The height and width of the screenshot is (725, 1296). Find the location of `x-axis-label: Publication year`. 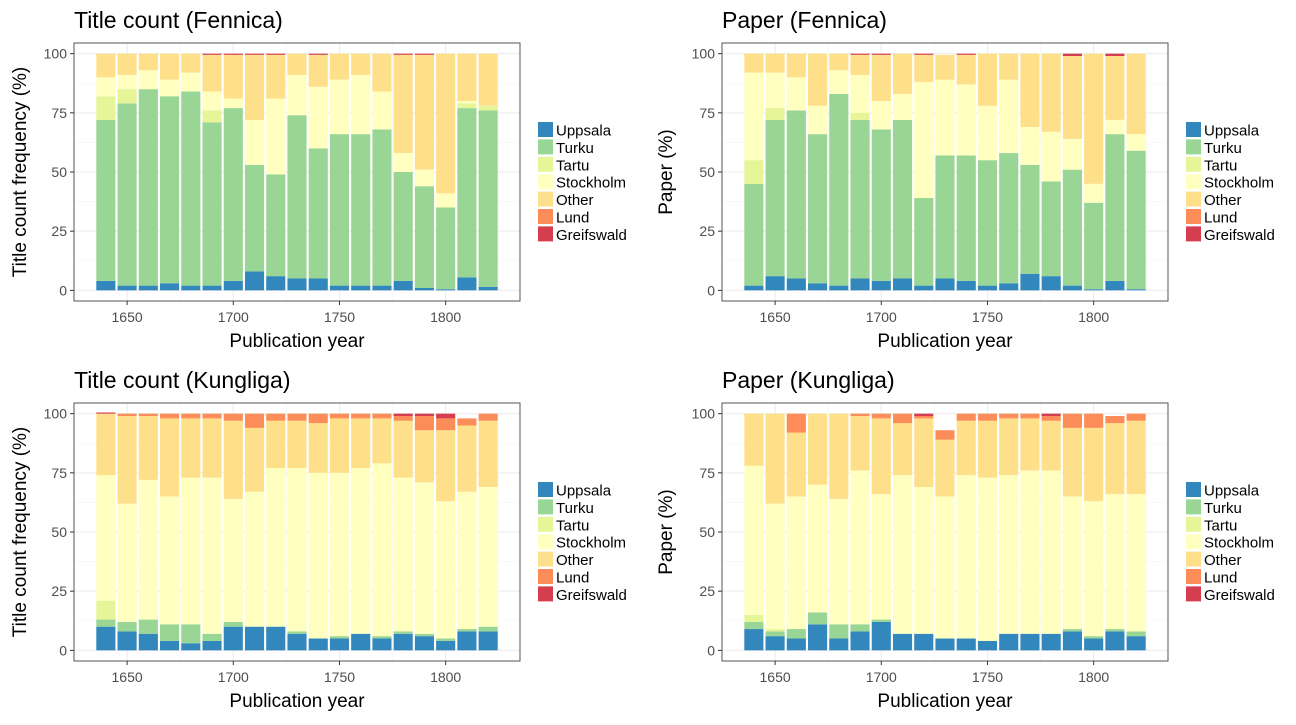

x-axis-label: Publication year is located at coordinates (297, 341).